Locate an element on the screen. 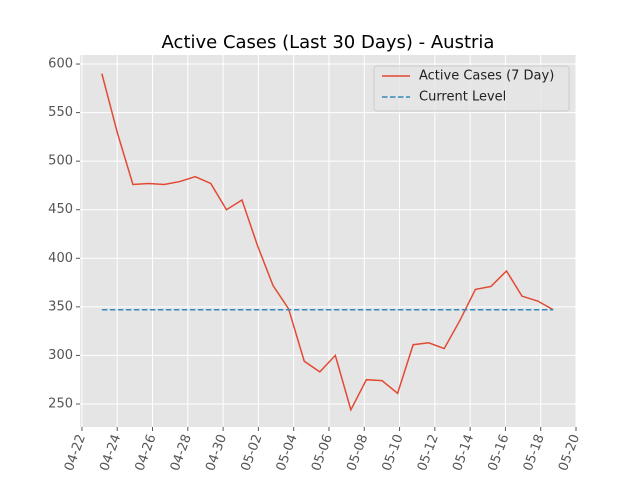  x-tick-label: 05-06 is located at coordinates (322, 452).